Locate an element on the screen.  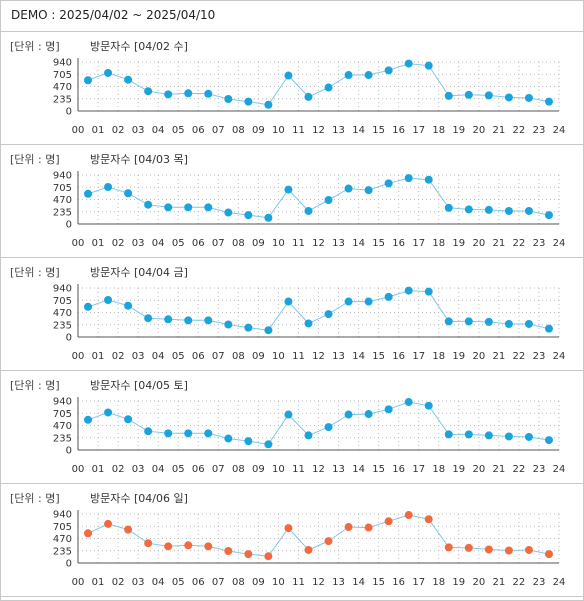
x-tick-label: 24 is located at coordinates (559, 130).